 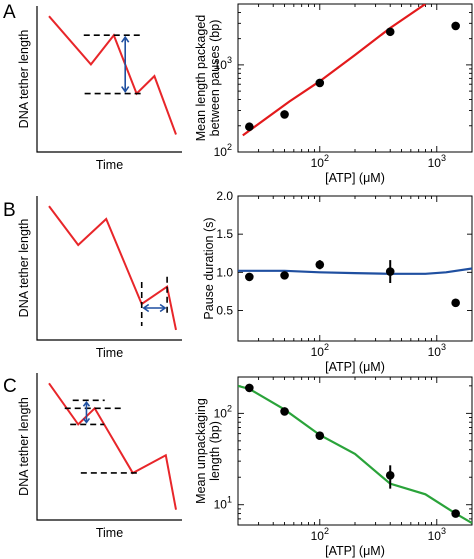 What do you see at coordinates (201, 451) in the screenshot?
I see `y-axis-label: Mean unpackaging` at bounding box center [201, 451].